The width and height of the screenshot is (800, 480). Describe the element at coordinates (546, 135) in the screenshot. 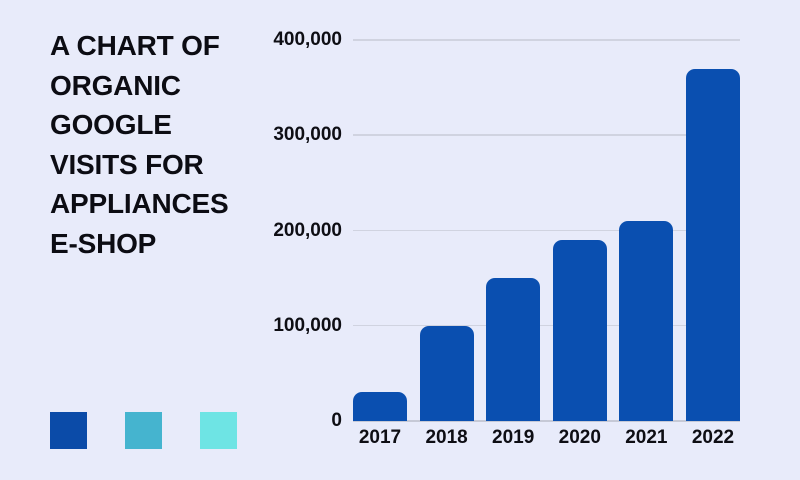

I see `gridline-300,000` at that location.